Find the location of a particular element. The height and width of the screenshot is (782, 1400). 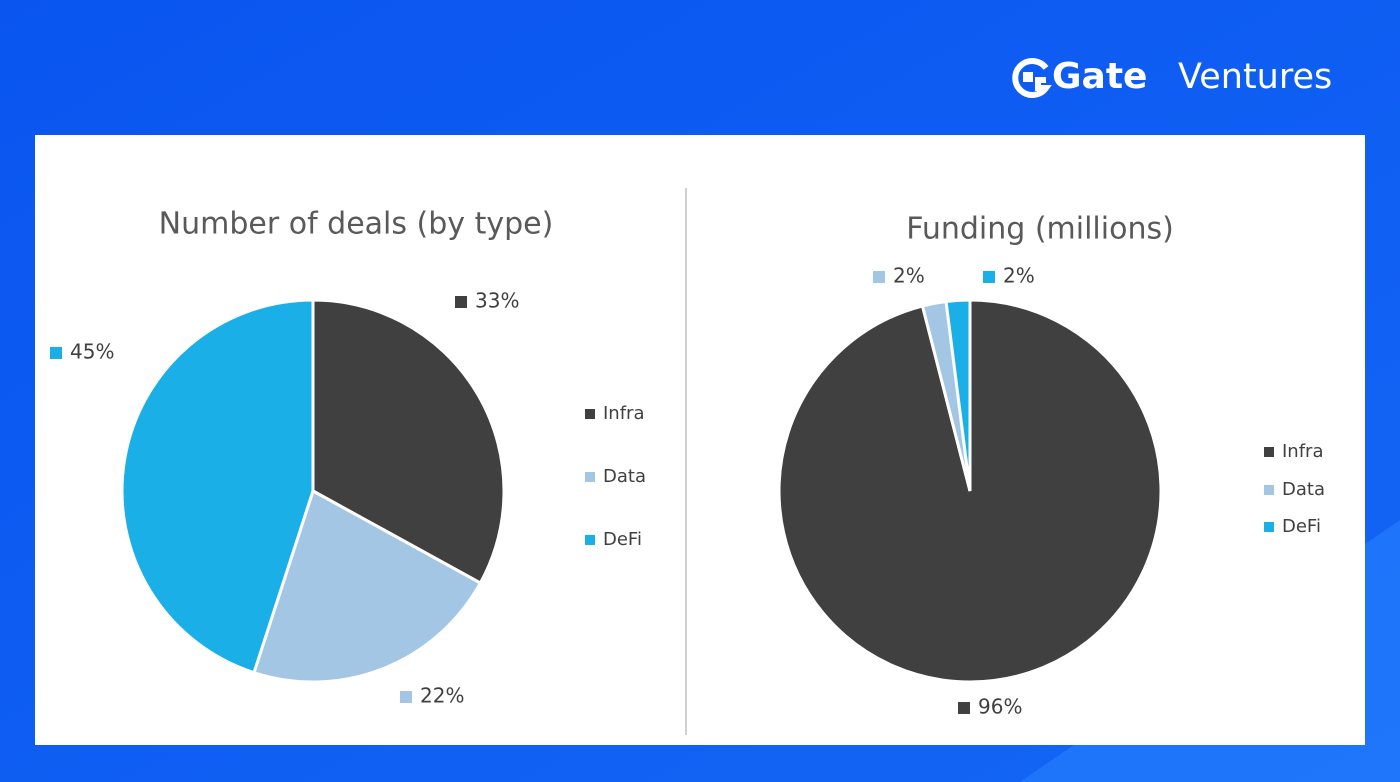

chart-title: Funding (millions) is located at coordinates (1040, 229).